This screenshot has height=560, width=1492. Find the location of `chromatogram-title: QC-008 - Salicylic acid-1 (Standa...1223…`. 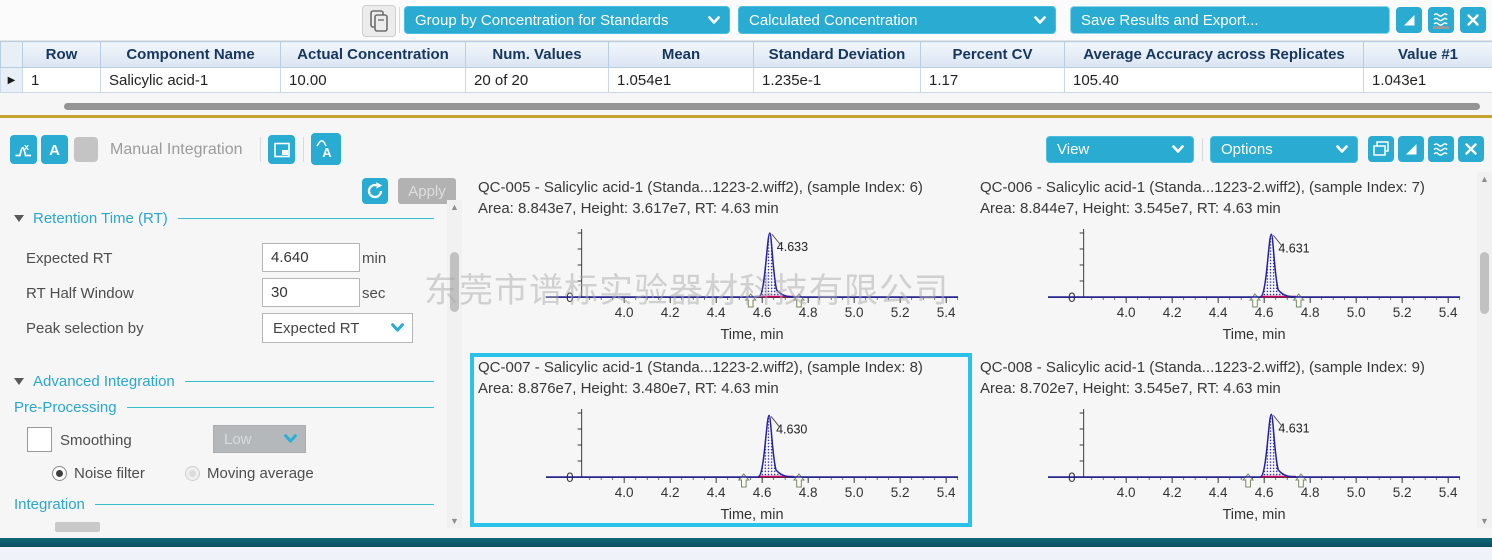

chromatogram-title: QC-008 - Salicylic acid-1 (Standa...1223… is located at coordinates (1202, 367).